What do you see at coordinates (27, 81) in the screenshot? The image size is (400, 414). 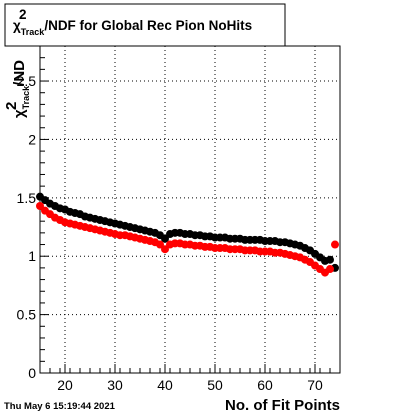 I see `y-tick-label: 2.5` at bounding box center [27, 81].